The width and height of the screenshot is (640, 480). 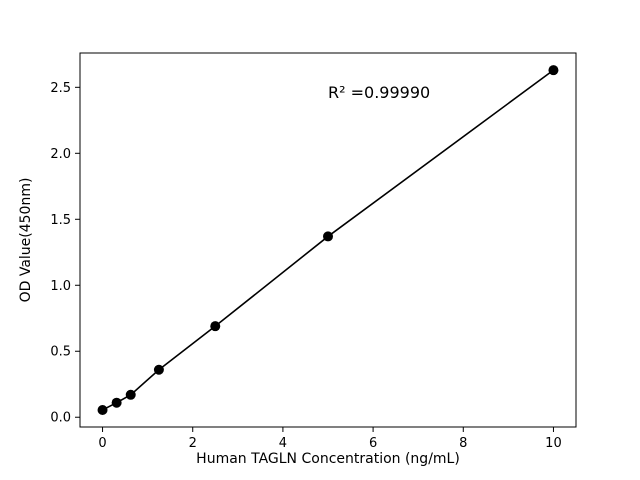 What do you see at coordinates (463, 443) in the screenshot?
I see `x-tick-label: 8` at bounding box center [463, 443].